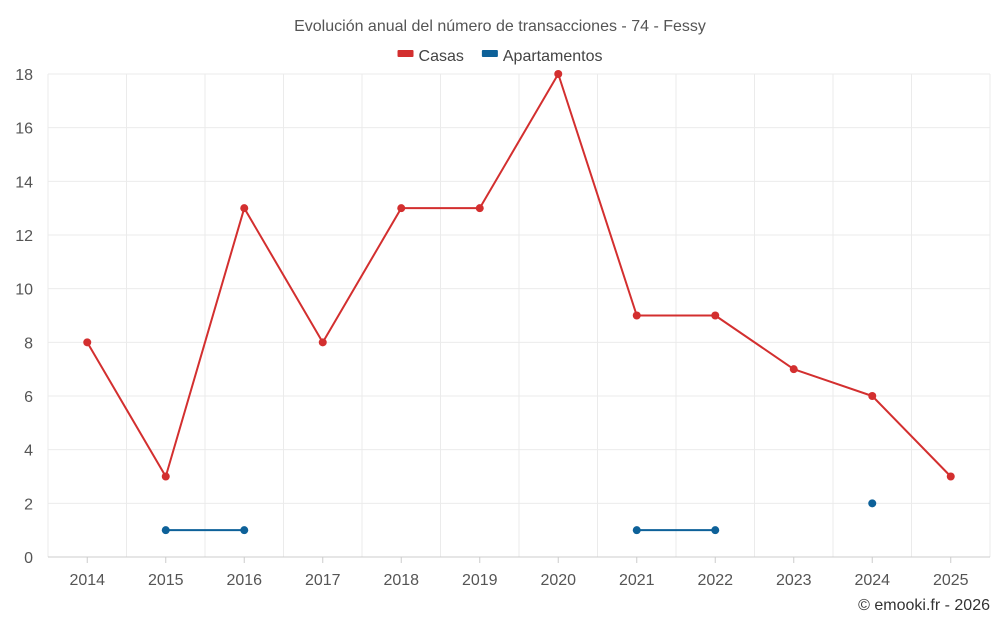  What do you see at coordinates (87, 342) in the screenshot?
I see `data-point-casas-2014` at bounding box center [87, 342].